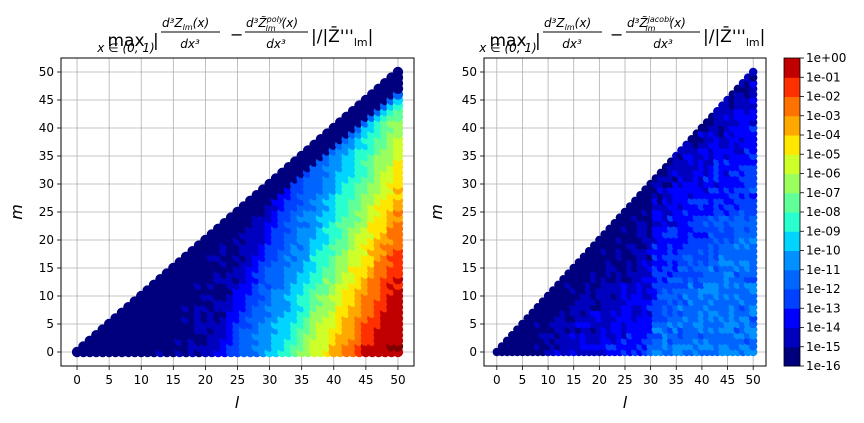 The image size is (864, 423). I want to click on colorbar-tick-label: 1e-03, so click(823, 116).